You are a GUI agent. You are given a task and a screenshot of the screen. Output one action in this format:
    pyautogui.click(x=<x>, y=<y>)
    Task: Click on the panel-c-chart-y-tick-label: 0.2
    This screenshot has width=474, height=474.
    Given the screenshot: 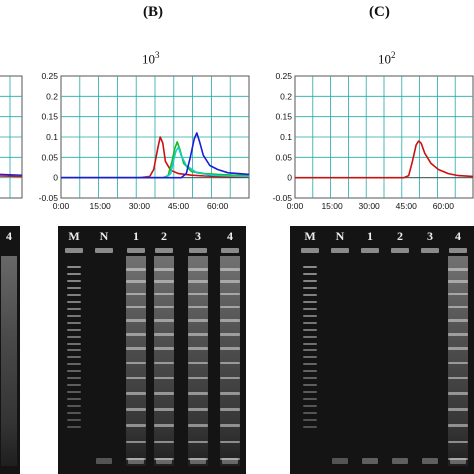 What is the action you would take?
    pyautogui.click(x=286, y=96)
    